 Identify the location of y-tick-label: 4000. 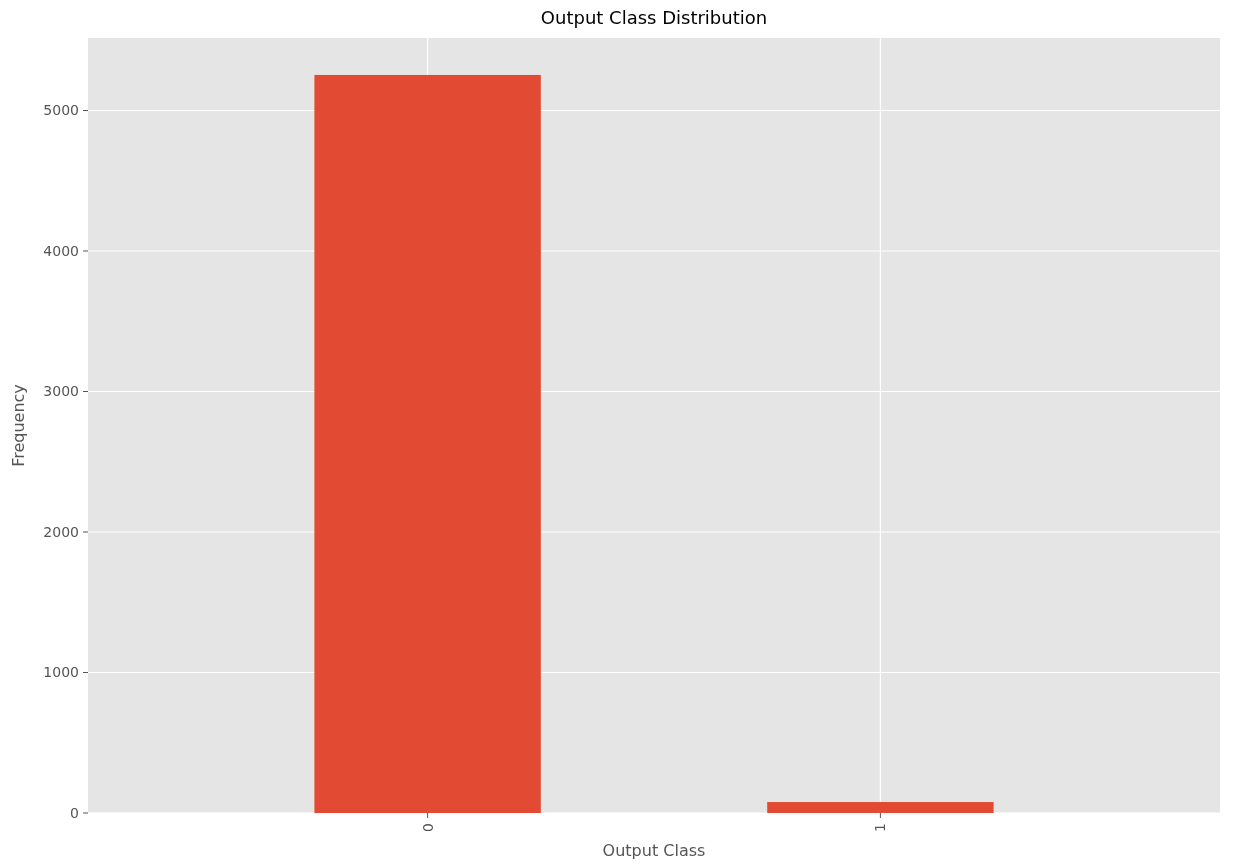
(61, 250).